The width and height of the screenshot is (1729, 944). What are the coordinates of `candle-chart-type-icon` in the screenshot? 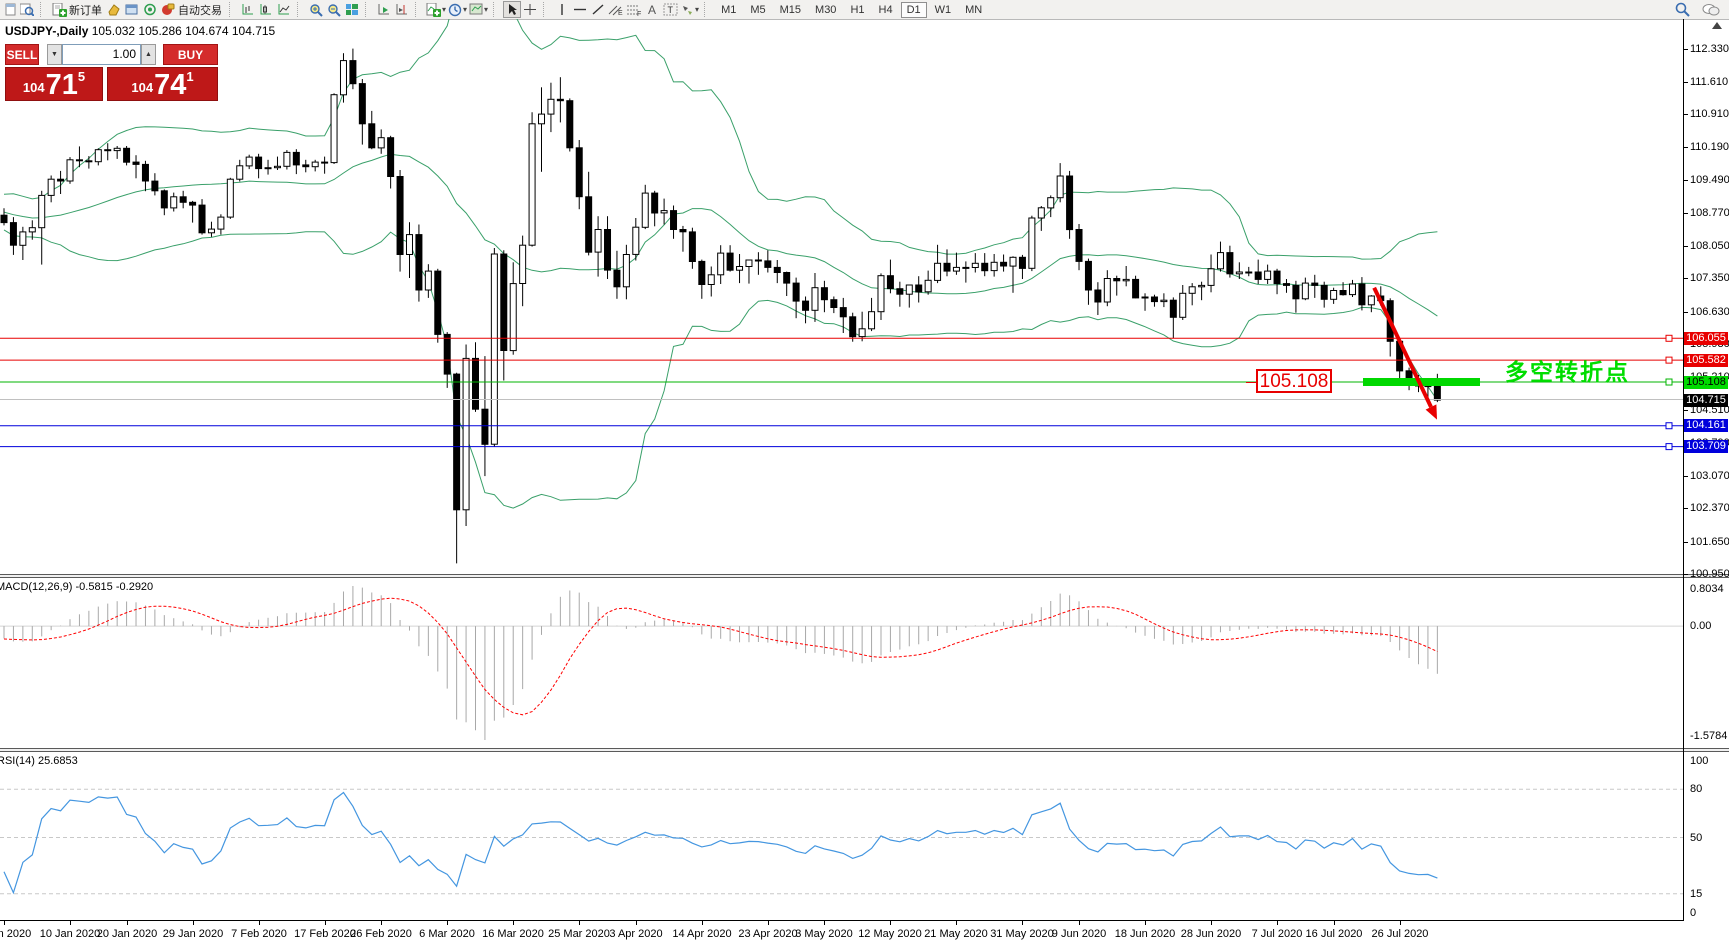 It's located at (266, 9).